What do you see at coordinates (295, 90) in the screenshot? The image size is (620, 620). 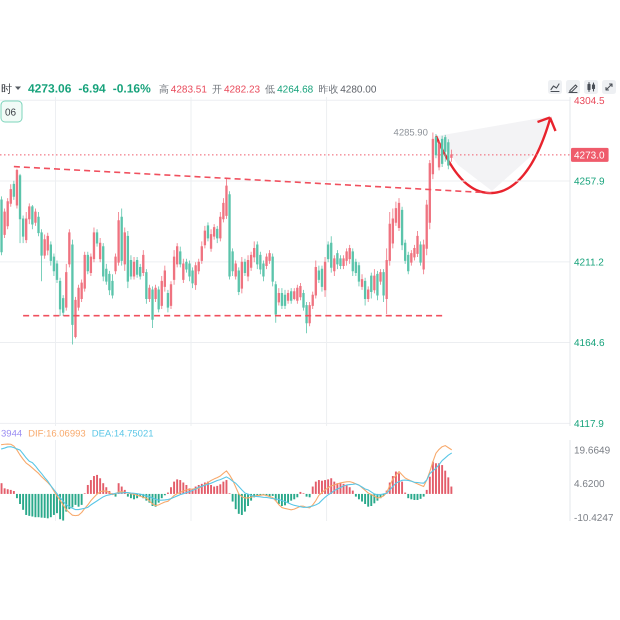 I see `text: 4264.68` at bounding box center [295, 90].